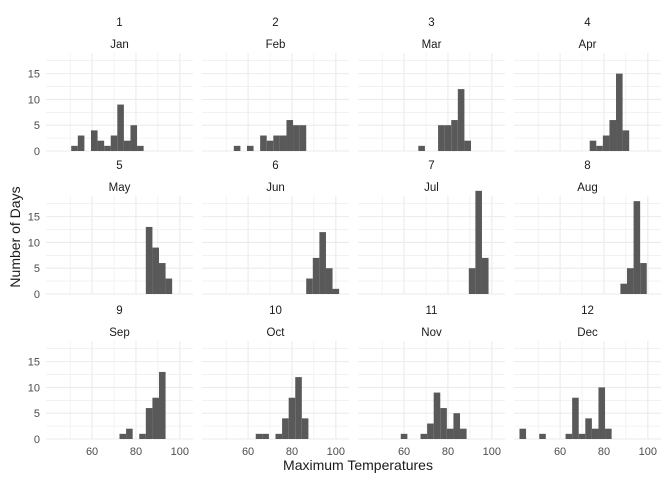 The height and width of the screenshot is (485, 672). Describe the element at coordinates (119, 166) in the screenshot. I see `facet-number-label: 5` at that location.